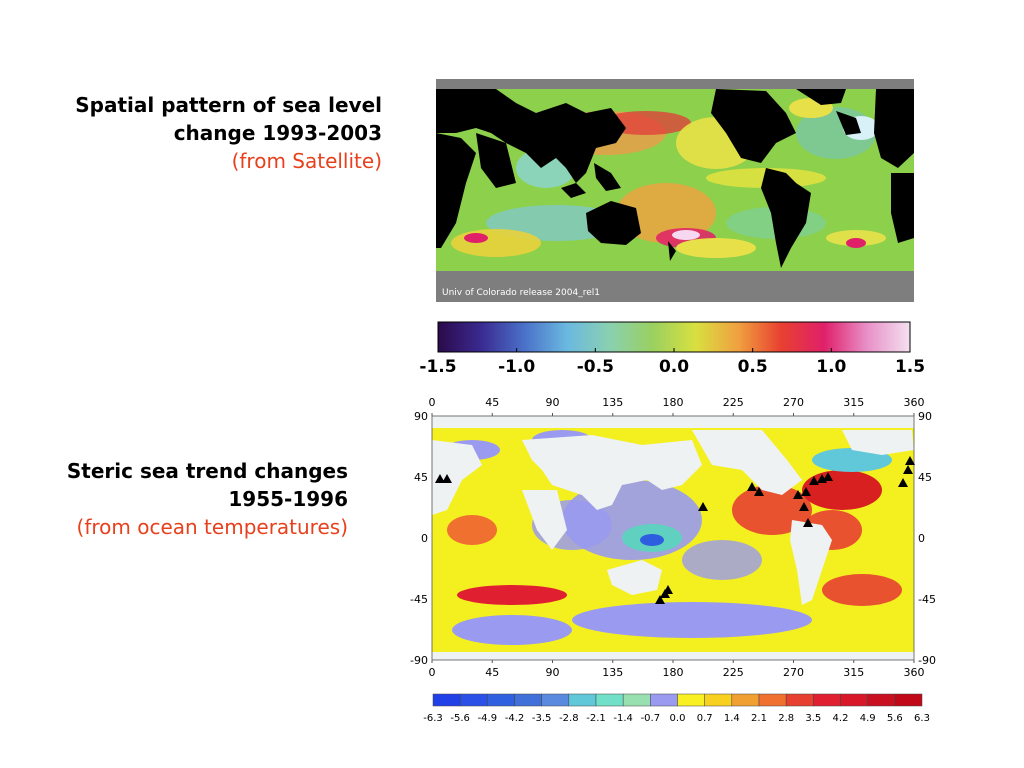  Describe the element at coordinates (212, 527) in the screenshot. I see `steric-source: (from ocean temperatures)` at that location.